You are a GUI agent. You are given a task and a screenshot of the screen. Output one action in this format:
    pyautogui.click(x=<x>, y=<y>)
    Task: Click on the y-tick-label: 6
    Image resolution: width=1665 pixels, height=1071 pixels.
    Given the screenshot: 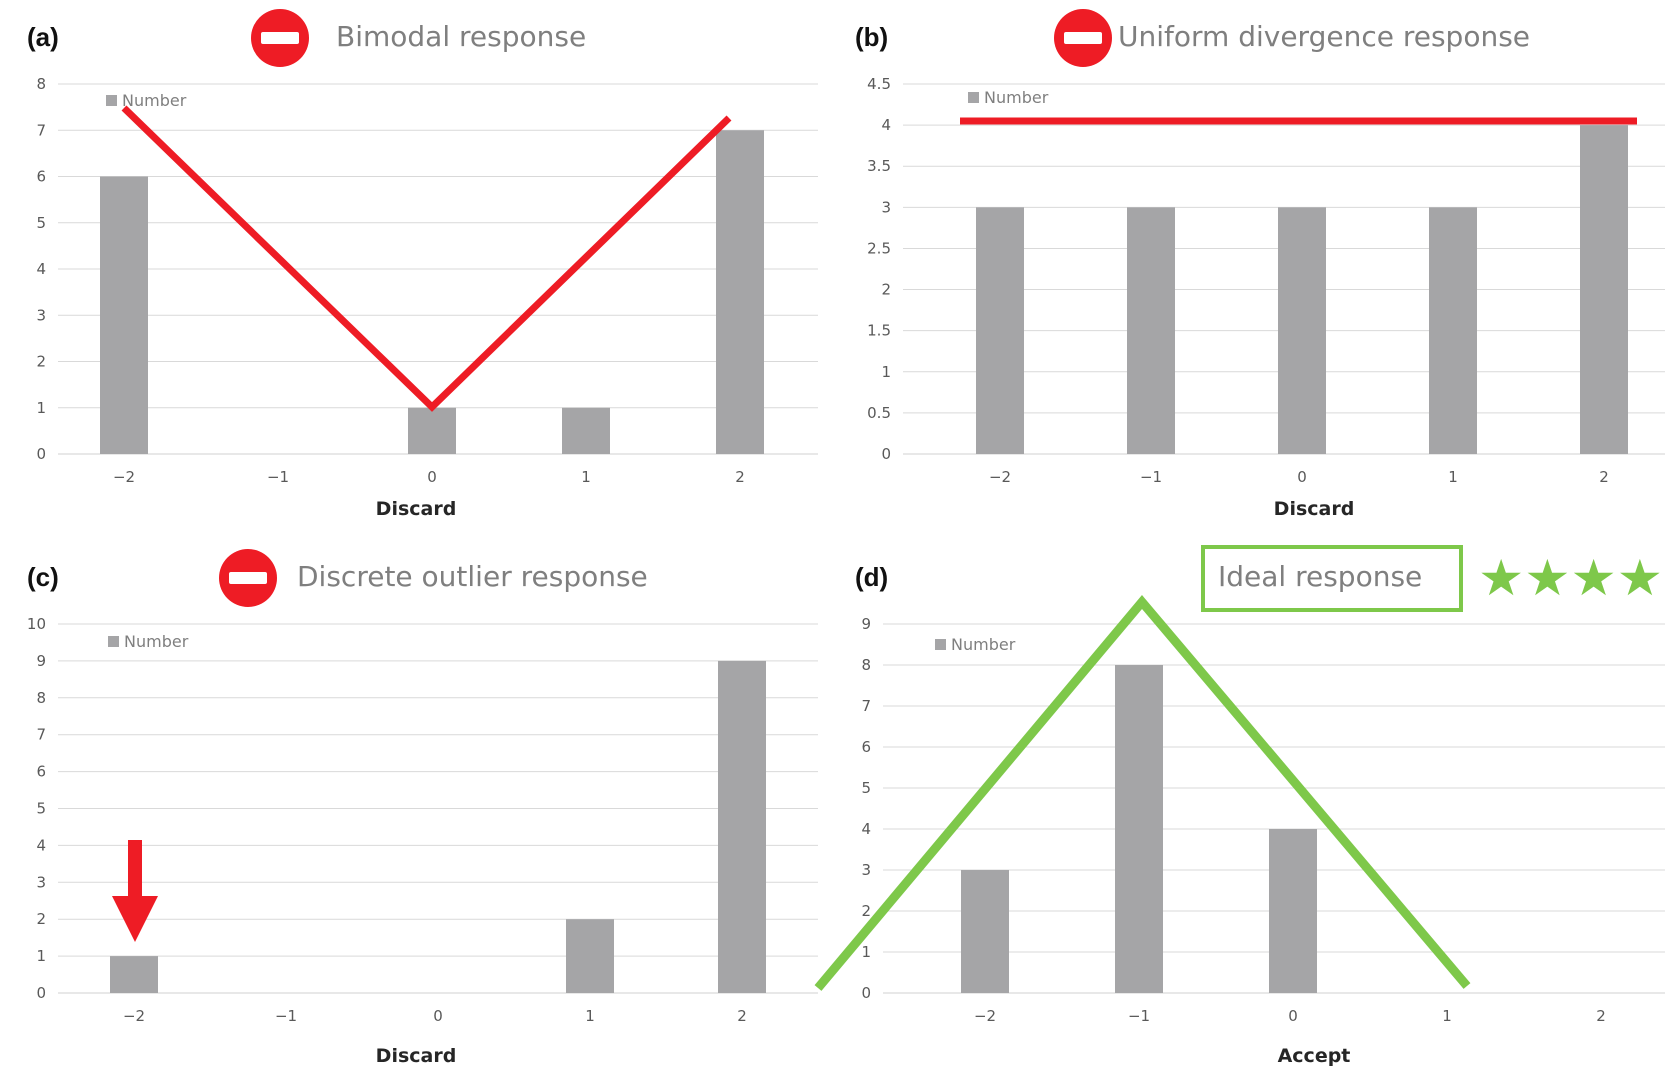 What is the action you would take?
    pyautogui.click(x=41, y=177)
    